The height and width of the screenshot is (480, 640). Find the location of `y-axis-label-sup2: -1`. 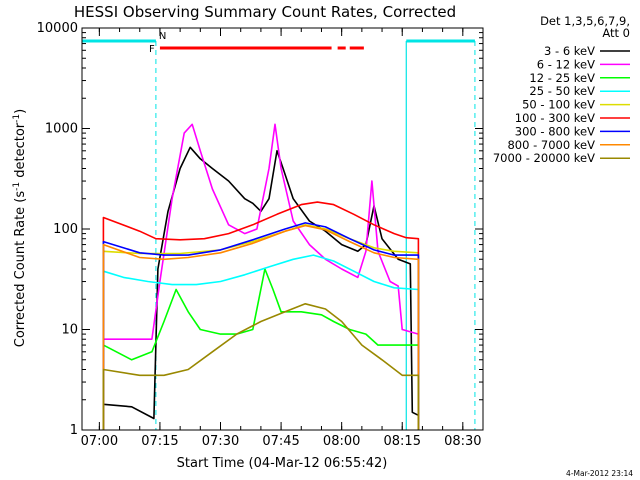

y-axis-label-sup2: -1 is located at coordinates (17, 118).